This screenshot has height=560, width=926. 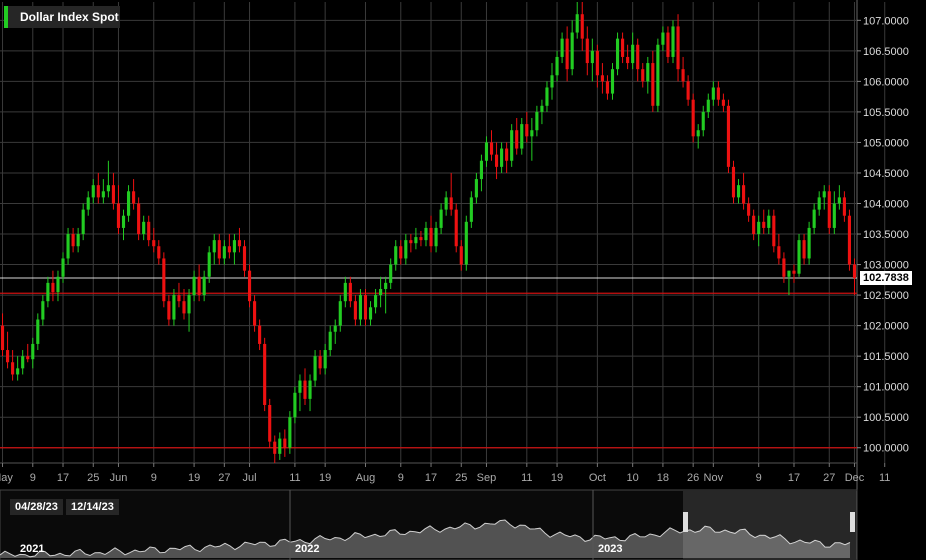 What do you see at coordinates (886, 174) in the screenshot?
I see `y-tick-label: 104.5000` at bounding box center [886, 174].